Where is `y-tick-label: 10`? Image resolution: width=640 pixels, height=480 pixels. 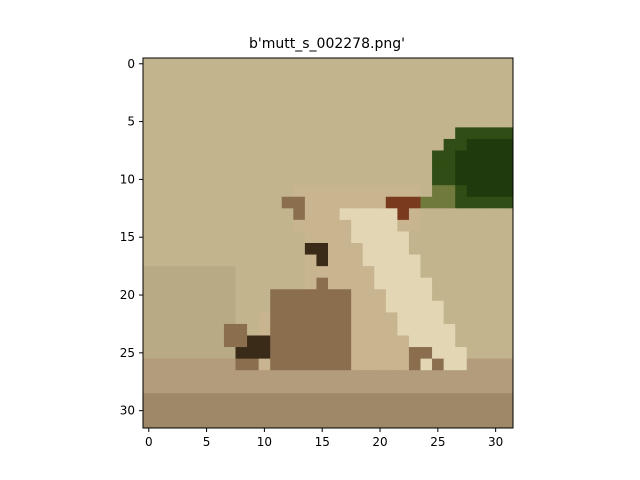
y-tick-label: 10 is located at coordinates (127, 179).